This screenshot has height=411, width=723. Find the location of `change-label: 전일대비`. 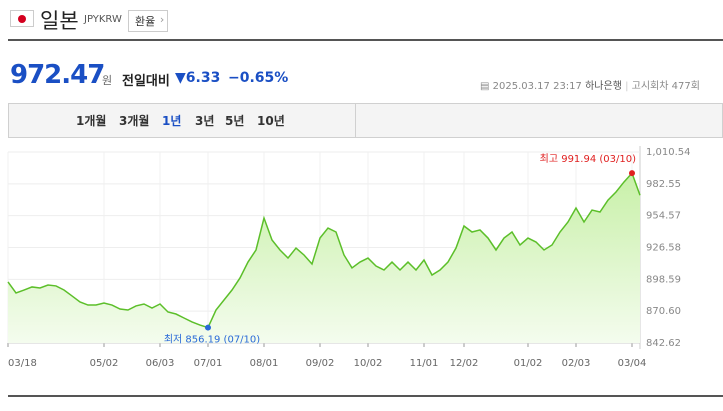

change-label: 전일대비 is located at coordinates (146, 81).